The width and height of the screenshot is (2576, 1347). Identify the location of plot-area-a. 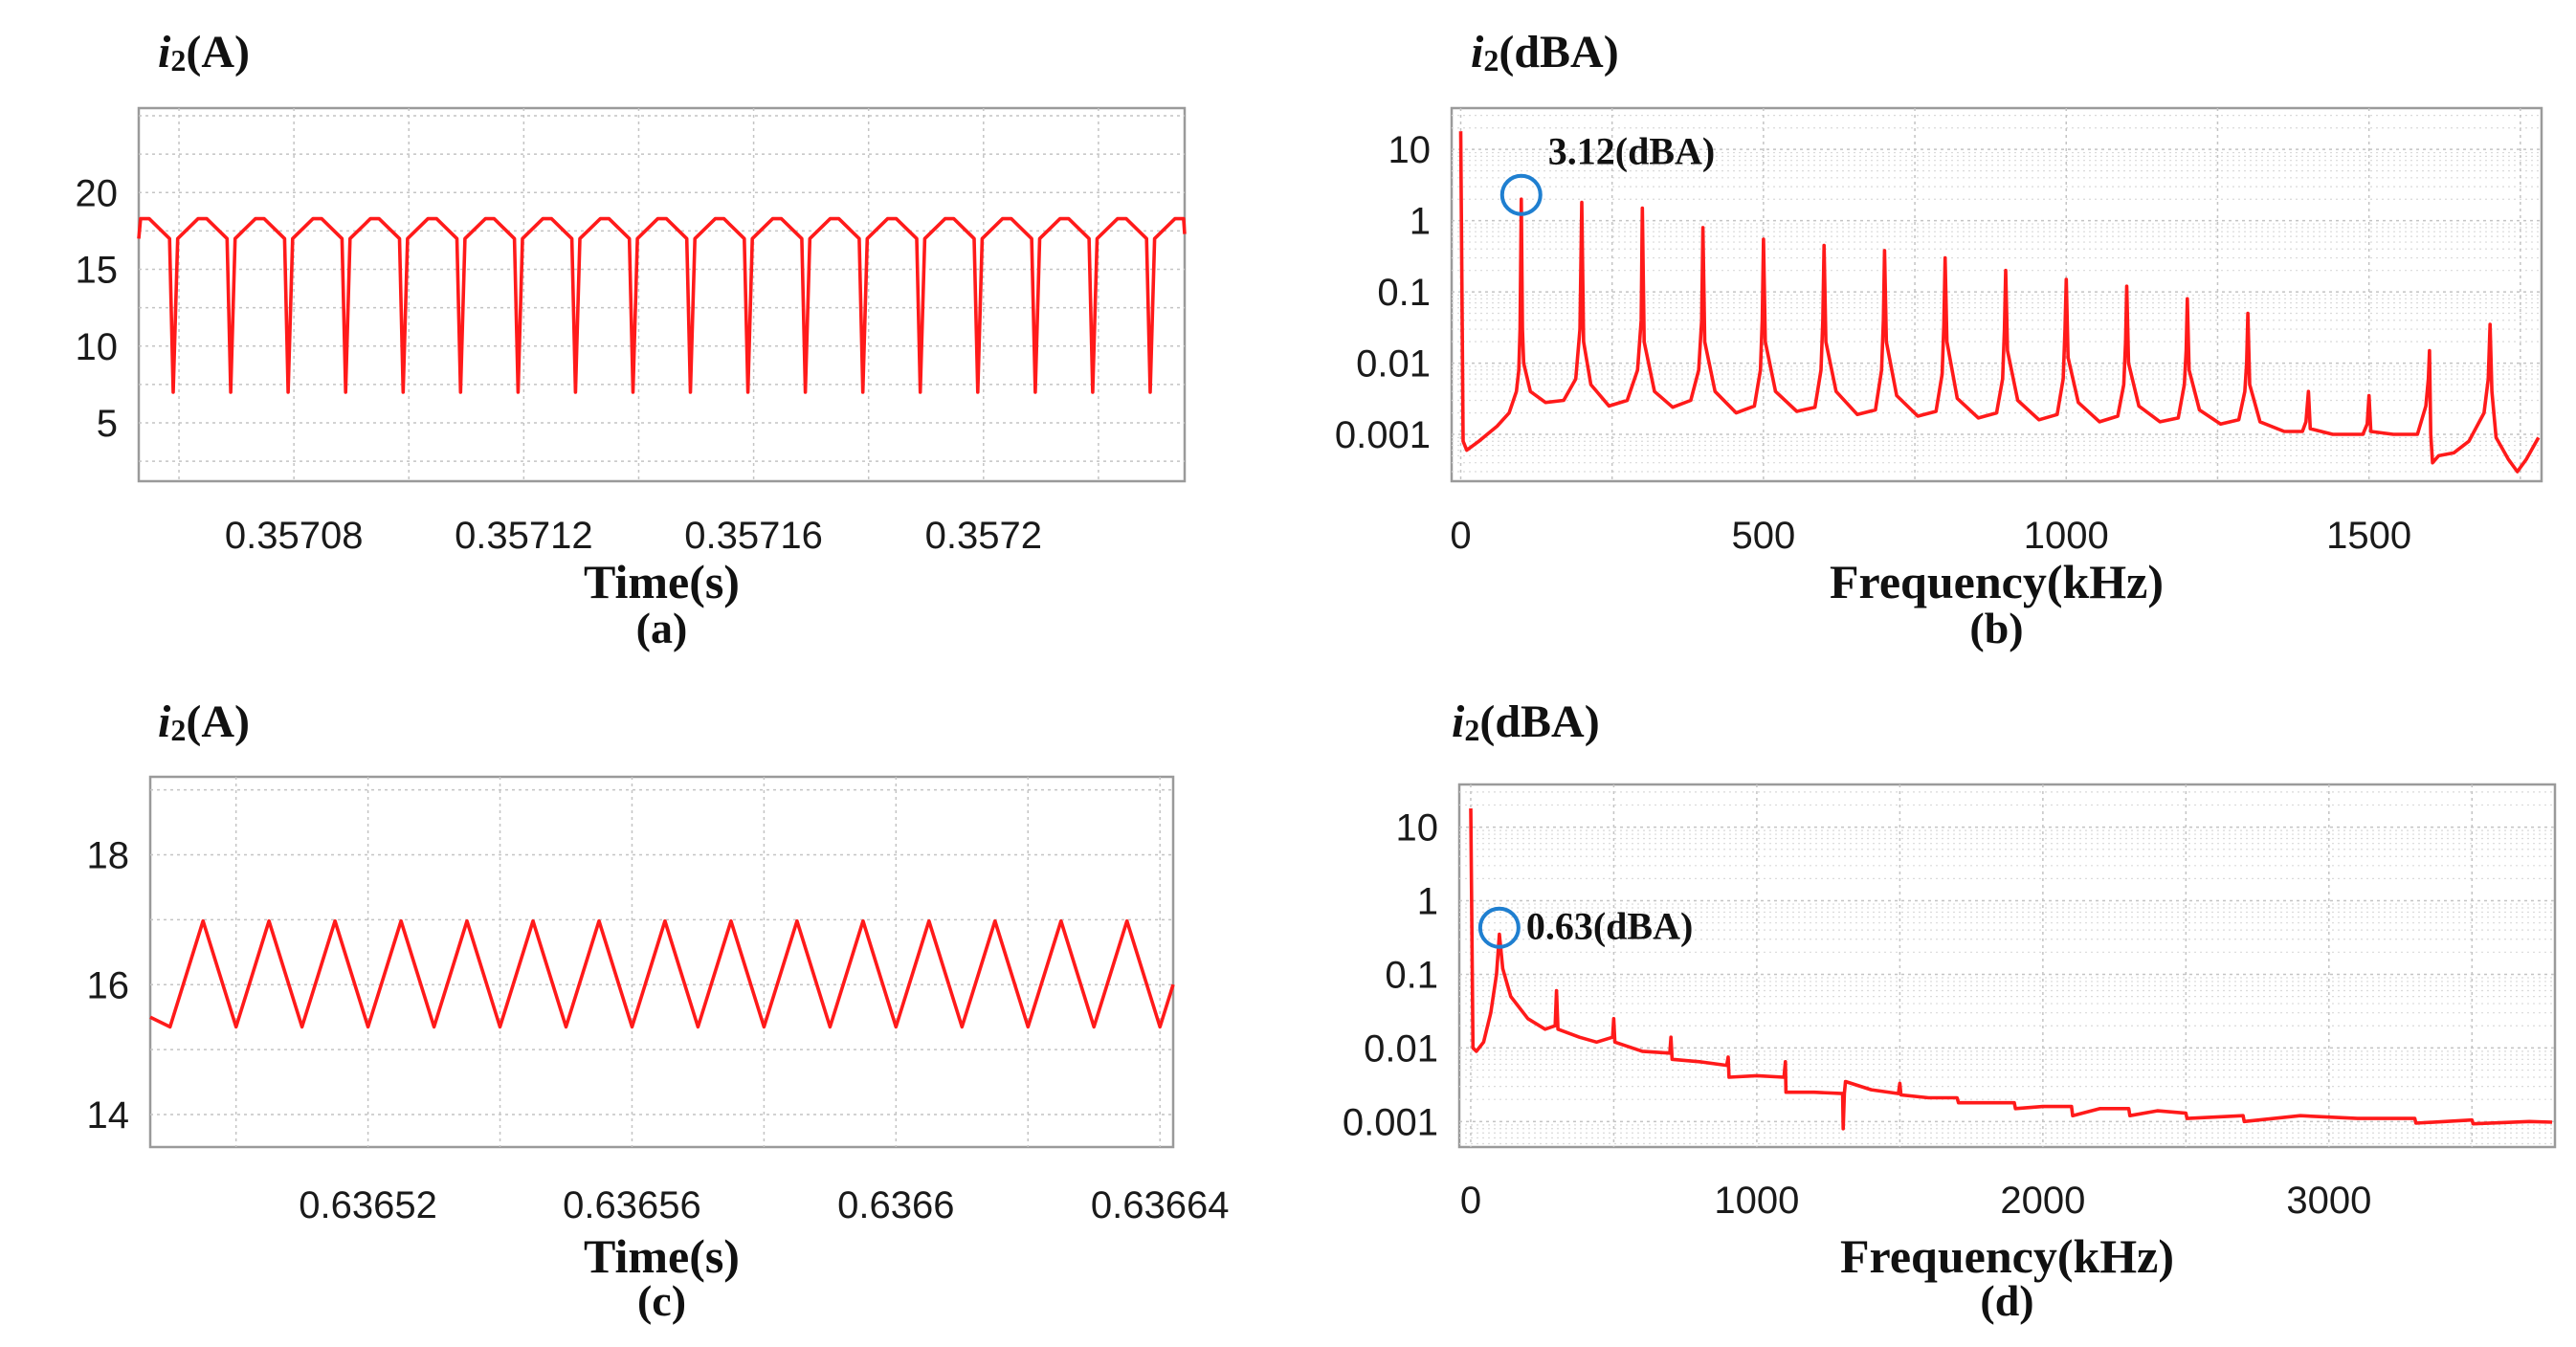
(662, 294).